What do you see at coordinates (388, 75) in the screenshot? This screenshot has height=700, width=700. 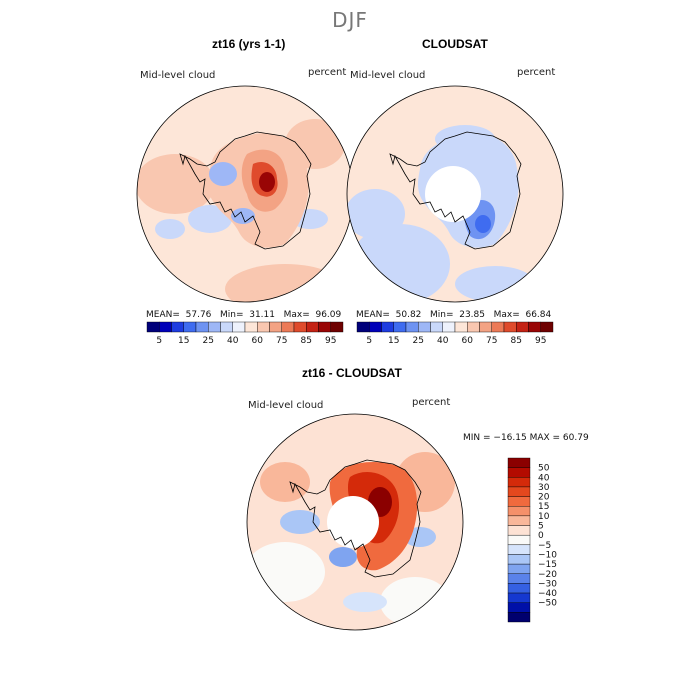 I see `panel2-field-label: Mid-level cloud` at bounding box center [388, 75].